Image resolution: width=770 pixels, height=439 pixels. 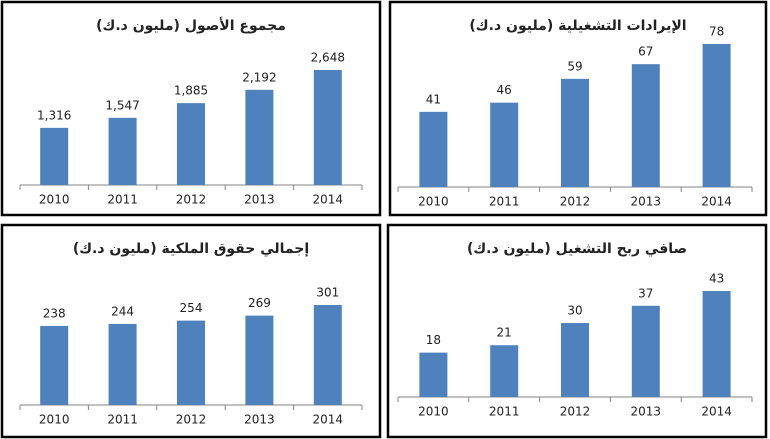 I want to click on value-label: 1,885, so click(x=191, y=91).